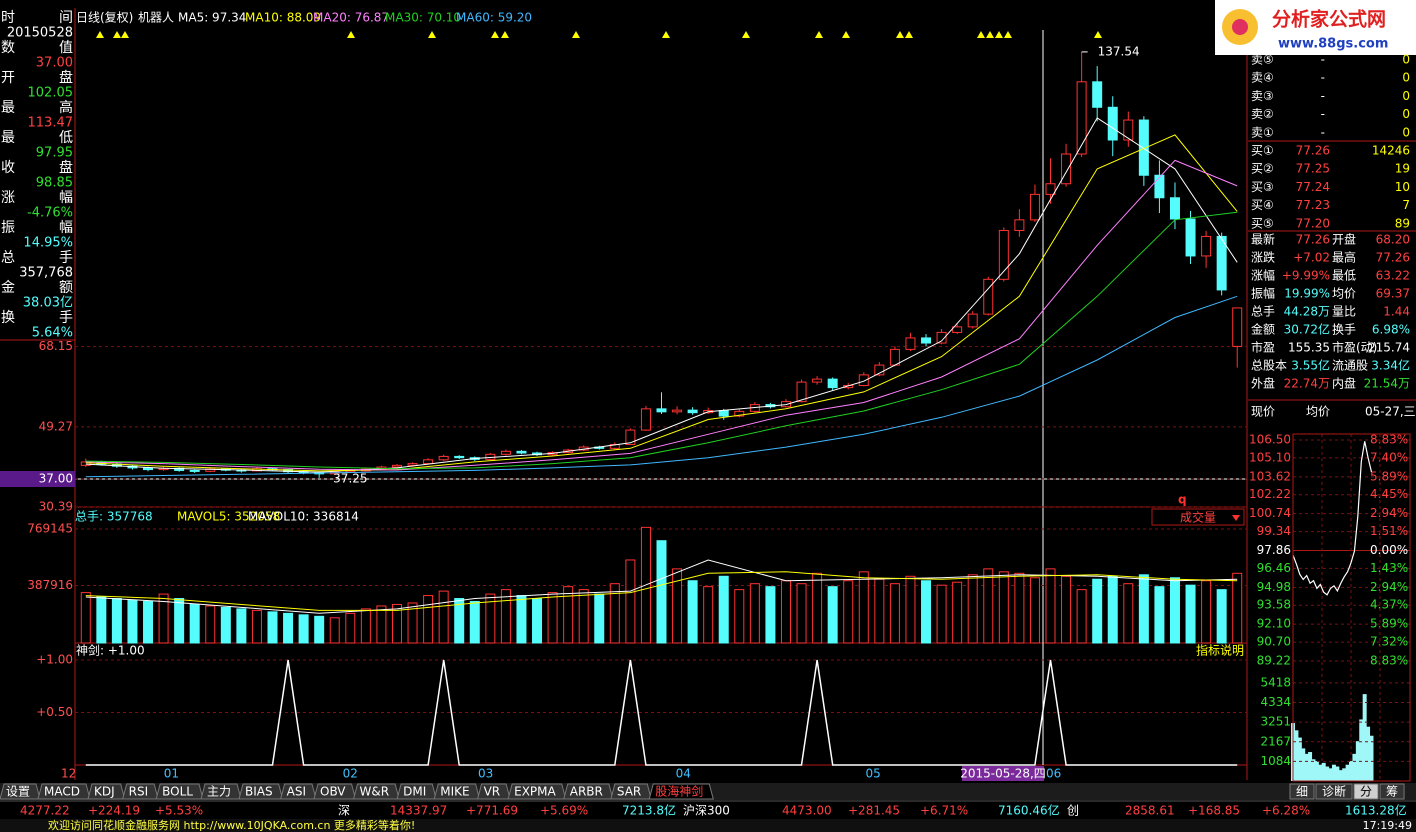  I want to click on y-tick-label: 100.74, so click(1270, 513).